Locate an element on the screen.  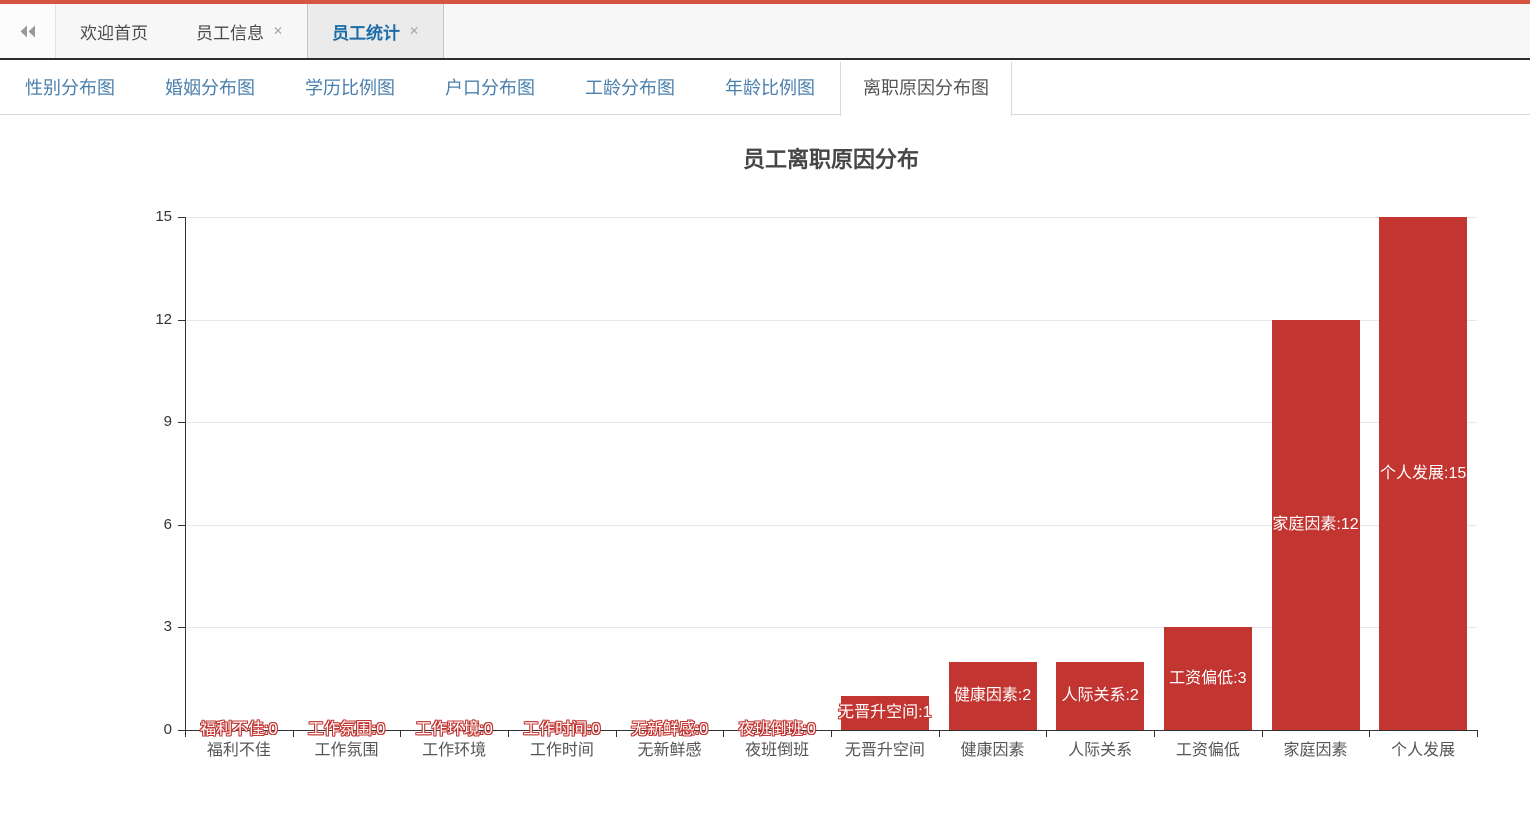
x-axis-category-label: 家庭因素 is located at coordinates (1315, 750).